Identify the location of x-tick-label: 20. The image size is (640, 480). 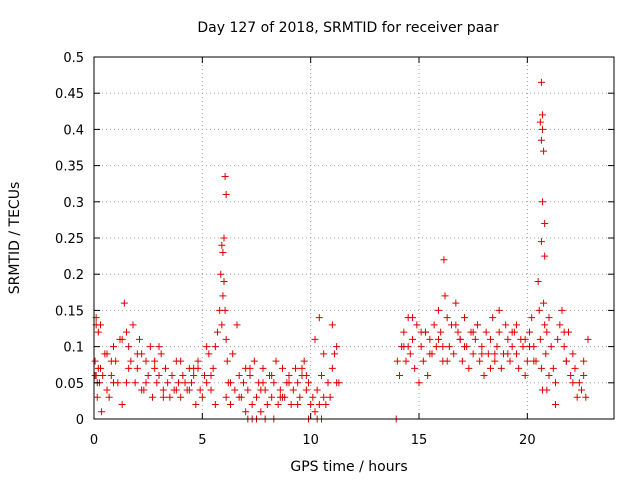
(527, 440).